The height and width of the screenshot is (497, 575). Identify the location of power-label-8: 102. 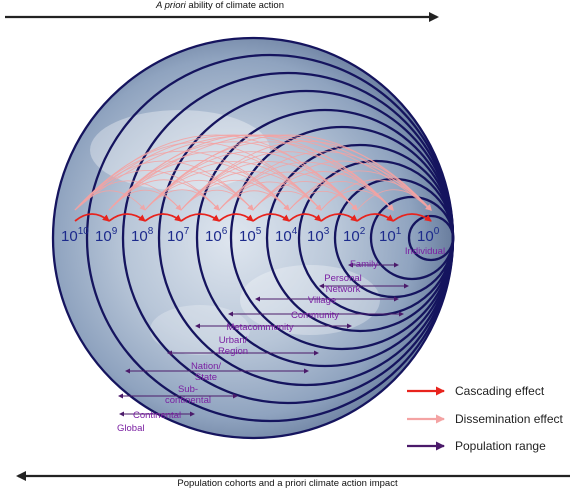
(354, 235).